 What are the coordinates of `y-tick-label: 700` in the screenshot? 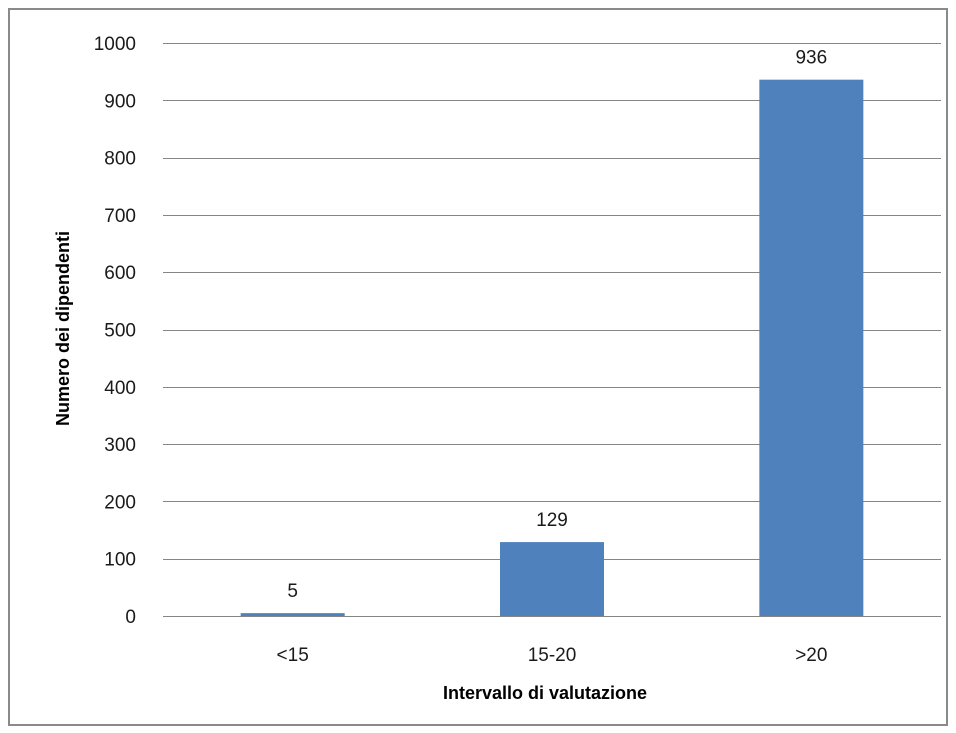 It's located at (120, 216).